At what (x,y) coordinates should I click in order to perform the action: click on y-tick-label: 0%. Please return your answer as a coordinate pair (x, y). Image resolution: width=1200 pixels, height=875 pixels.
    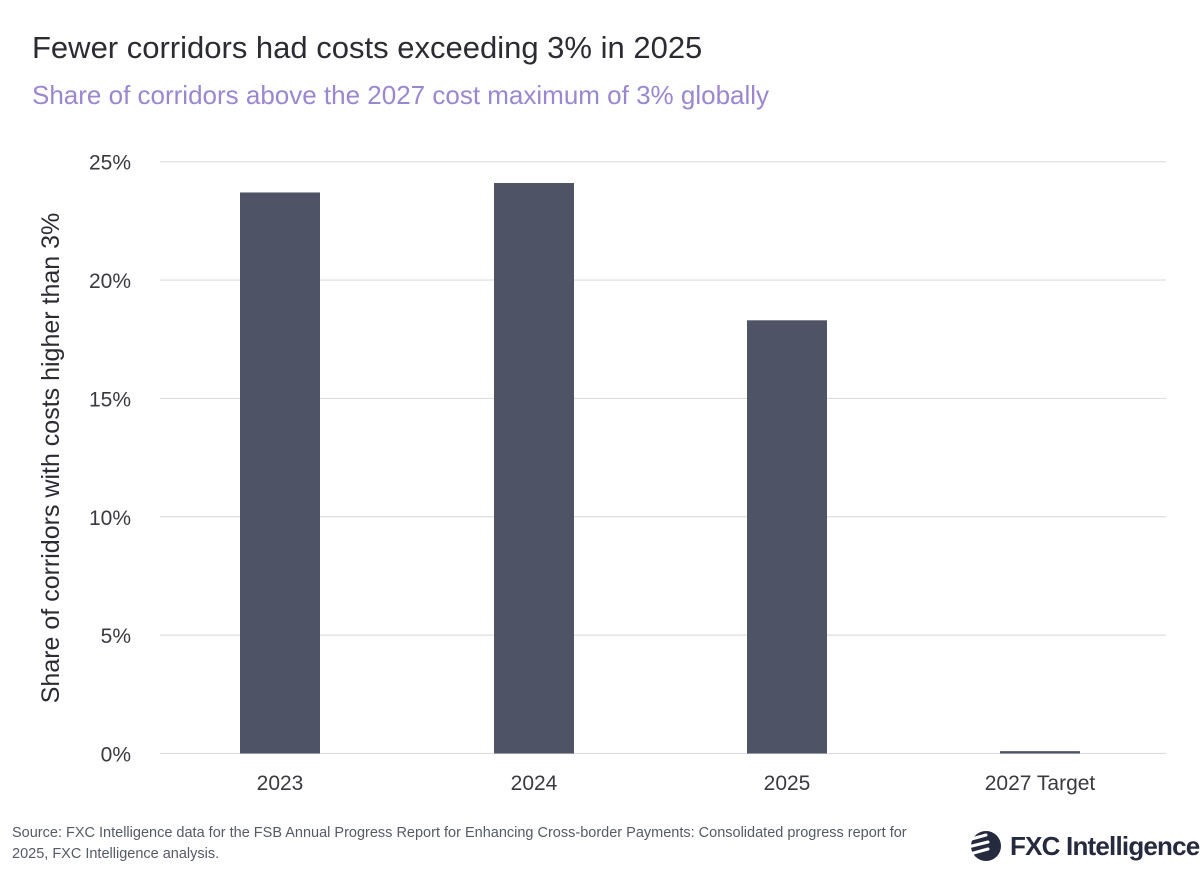
    Looking at the image, I should click on (116, 755).